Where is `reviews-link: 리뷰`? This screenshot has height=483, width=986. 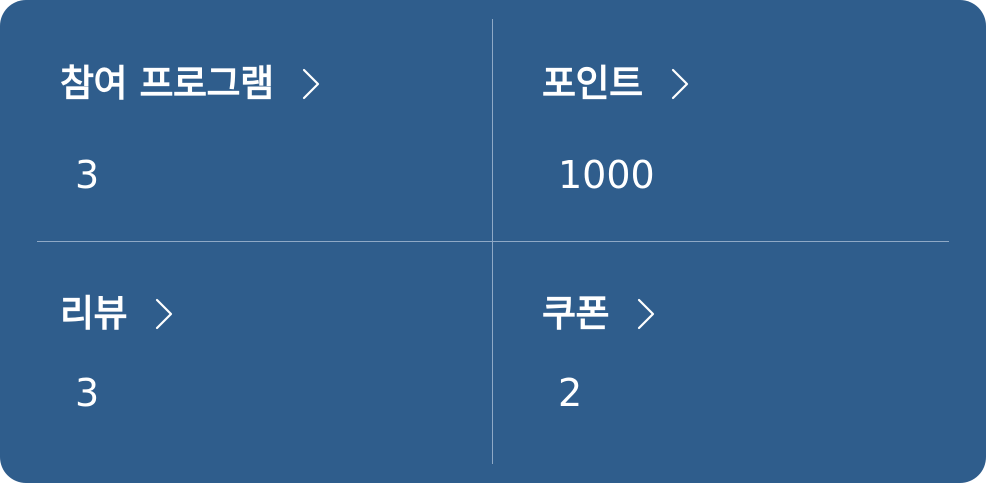 reviews-link: 리뷰 is located at coordinates (118, 314).